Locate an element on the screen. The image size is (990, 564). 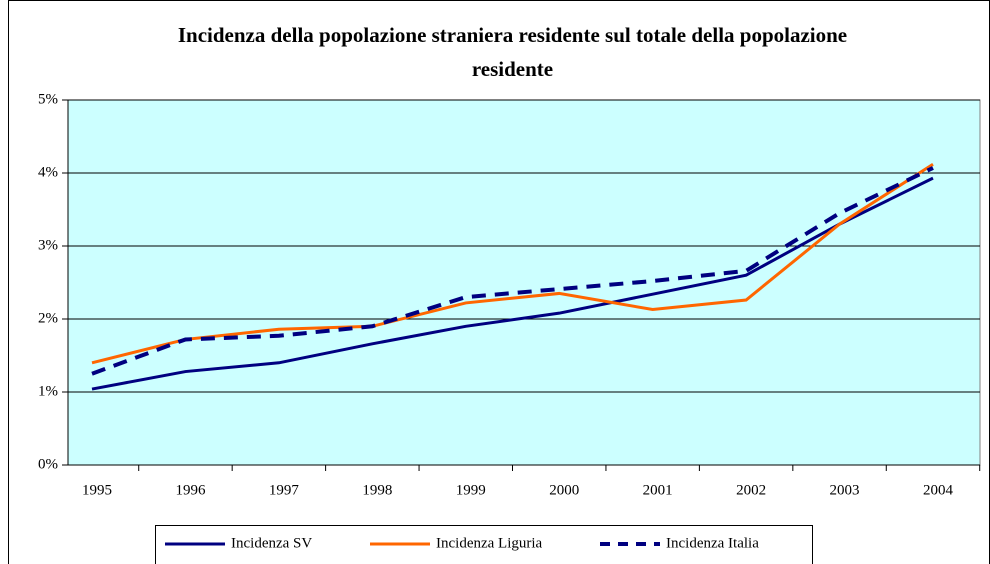
x-tick-label: 2000 is located at coordinates (564, 490).